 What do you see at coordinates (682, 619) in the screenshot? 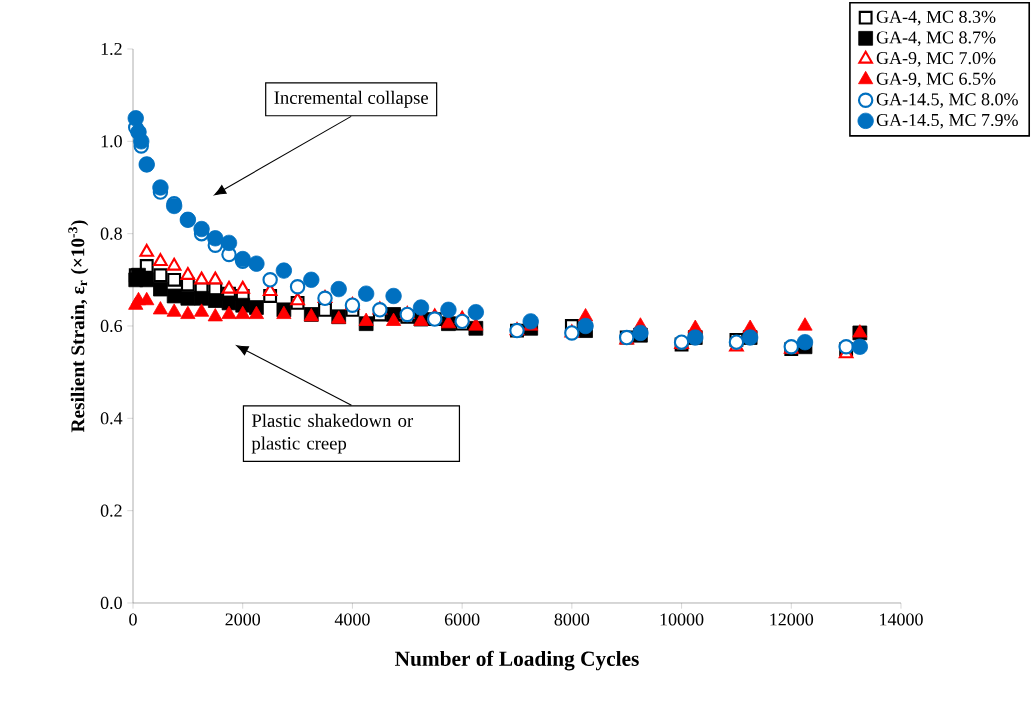
I see `x-tick-label: 10000` at bounding box center [682, 619].